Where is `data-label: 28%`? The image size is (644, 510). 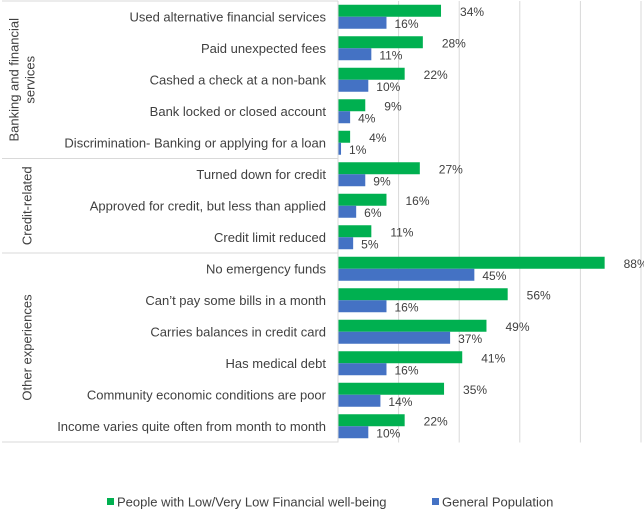 data-label: 28% is located at coordinates (454, 43).